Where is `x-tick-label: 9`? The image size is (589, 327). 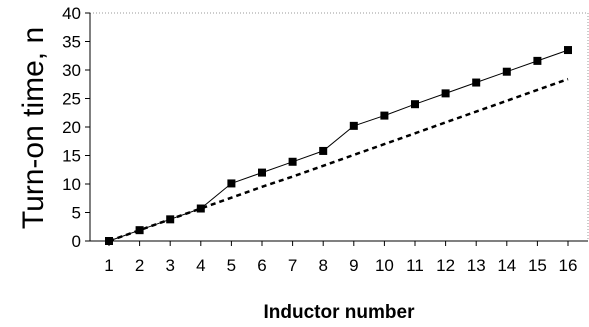
x-tick-label: 9 is located at coordinates (353, 265).